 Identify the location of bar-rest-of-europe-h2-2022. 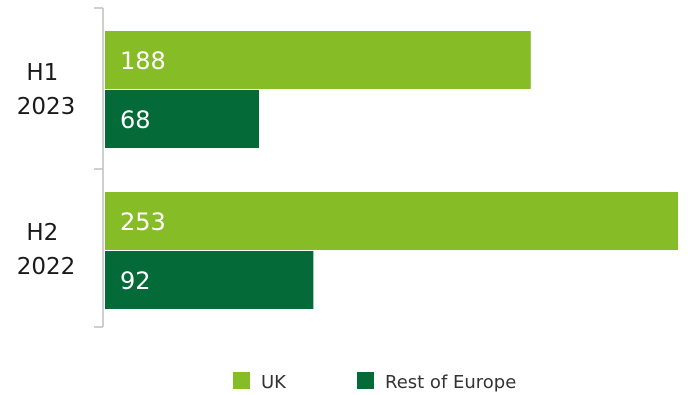
(209, 280).